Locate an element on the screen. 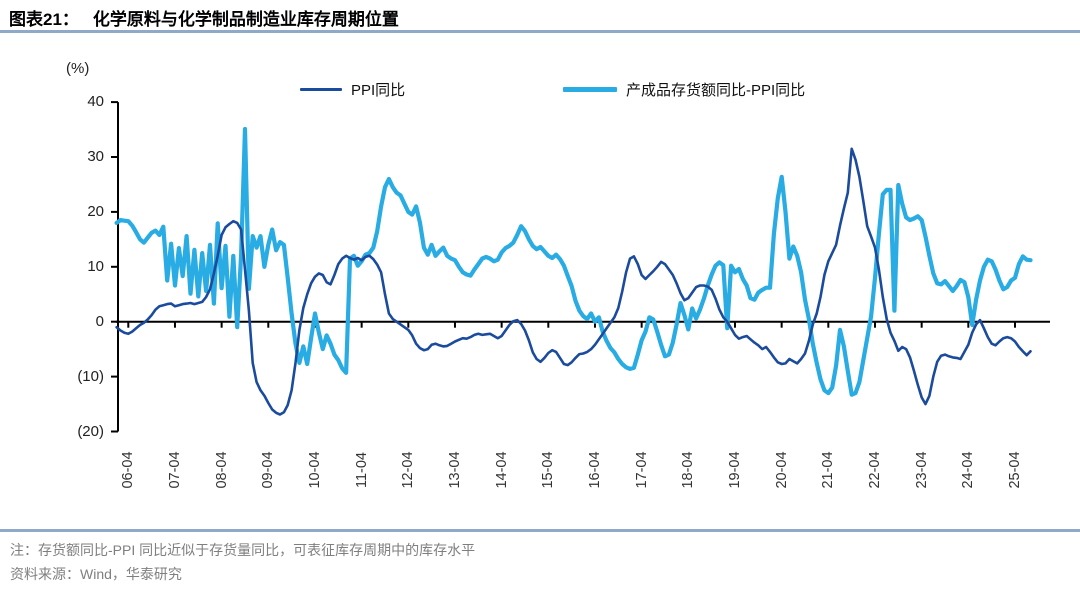 The height and width of the screenshot is (592, 1080). x-tick-label: 23-04 is located at coordinates (921, 470).